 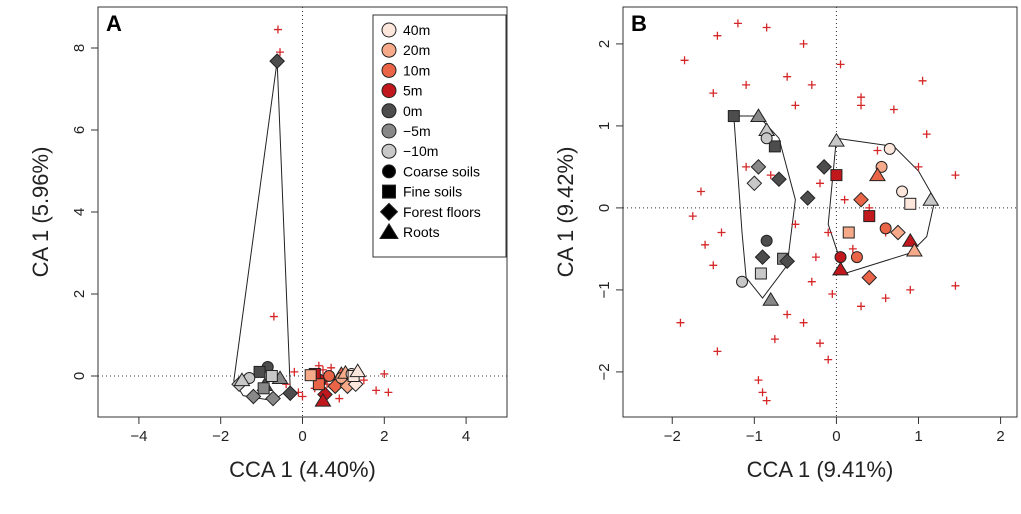 What do you see at coordinates (604, 126) in the screenshot?
I see `y-tick-label: 1` at bounding box center [604, 126].